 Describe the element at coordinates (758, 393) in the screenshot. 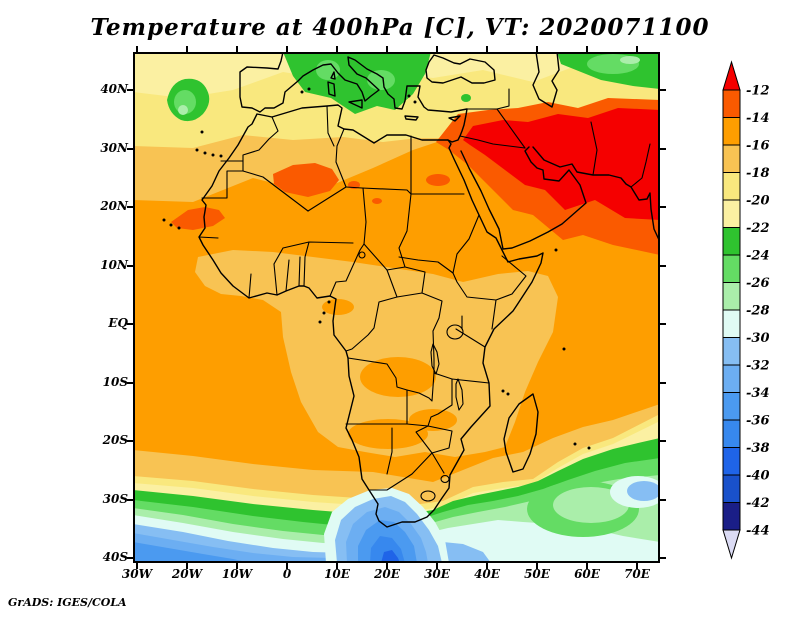

I see `colorbar-label: -34` at that location.